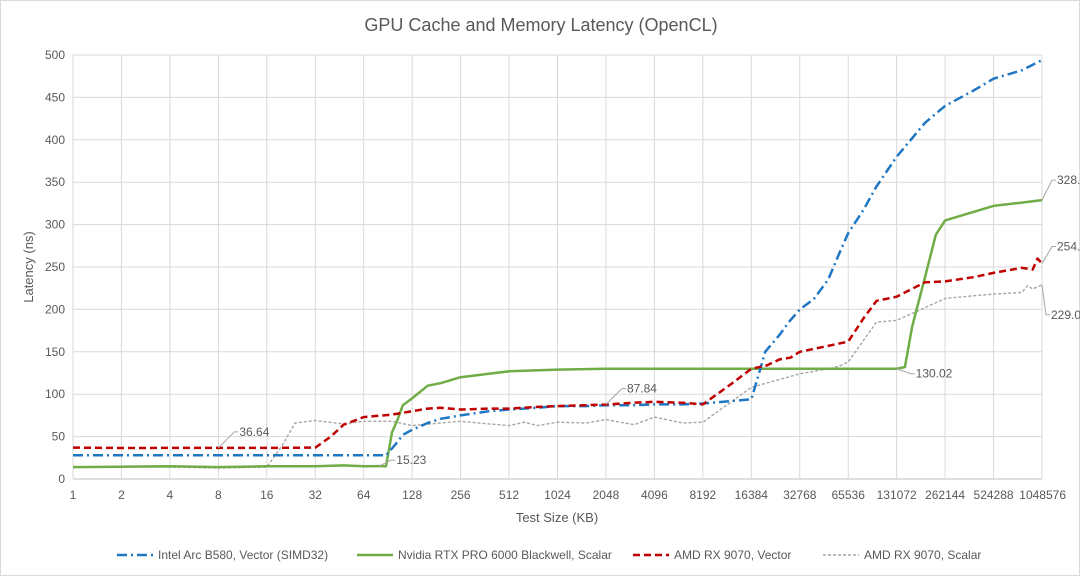 This screenshot has width=1080, height=577. Describe the element at coordinates (752, 495) in the screenshot. I see `x-tick-label: 16384` at that location.